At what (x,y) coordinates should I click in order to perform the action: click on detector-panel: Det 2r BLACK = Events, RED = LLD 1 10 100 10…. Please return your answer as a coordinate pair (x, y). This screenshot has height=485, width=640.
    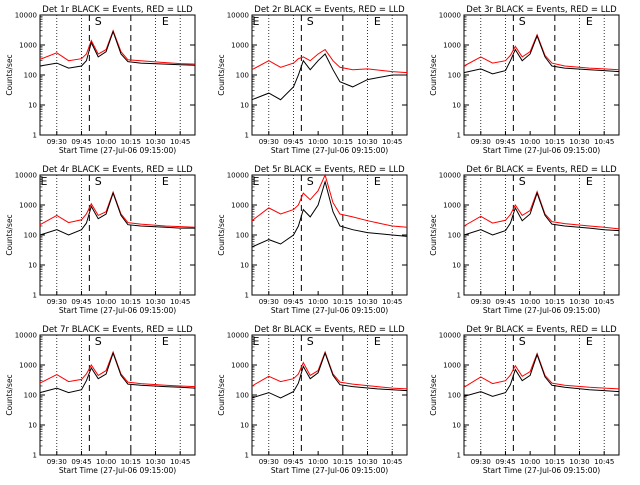
    Looking at the image, I should click on (312, 80).